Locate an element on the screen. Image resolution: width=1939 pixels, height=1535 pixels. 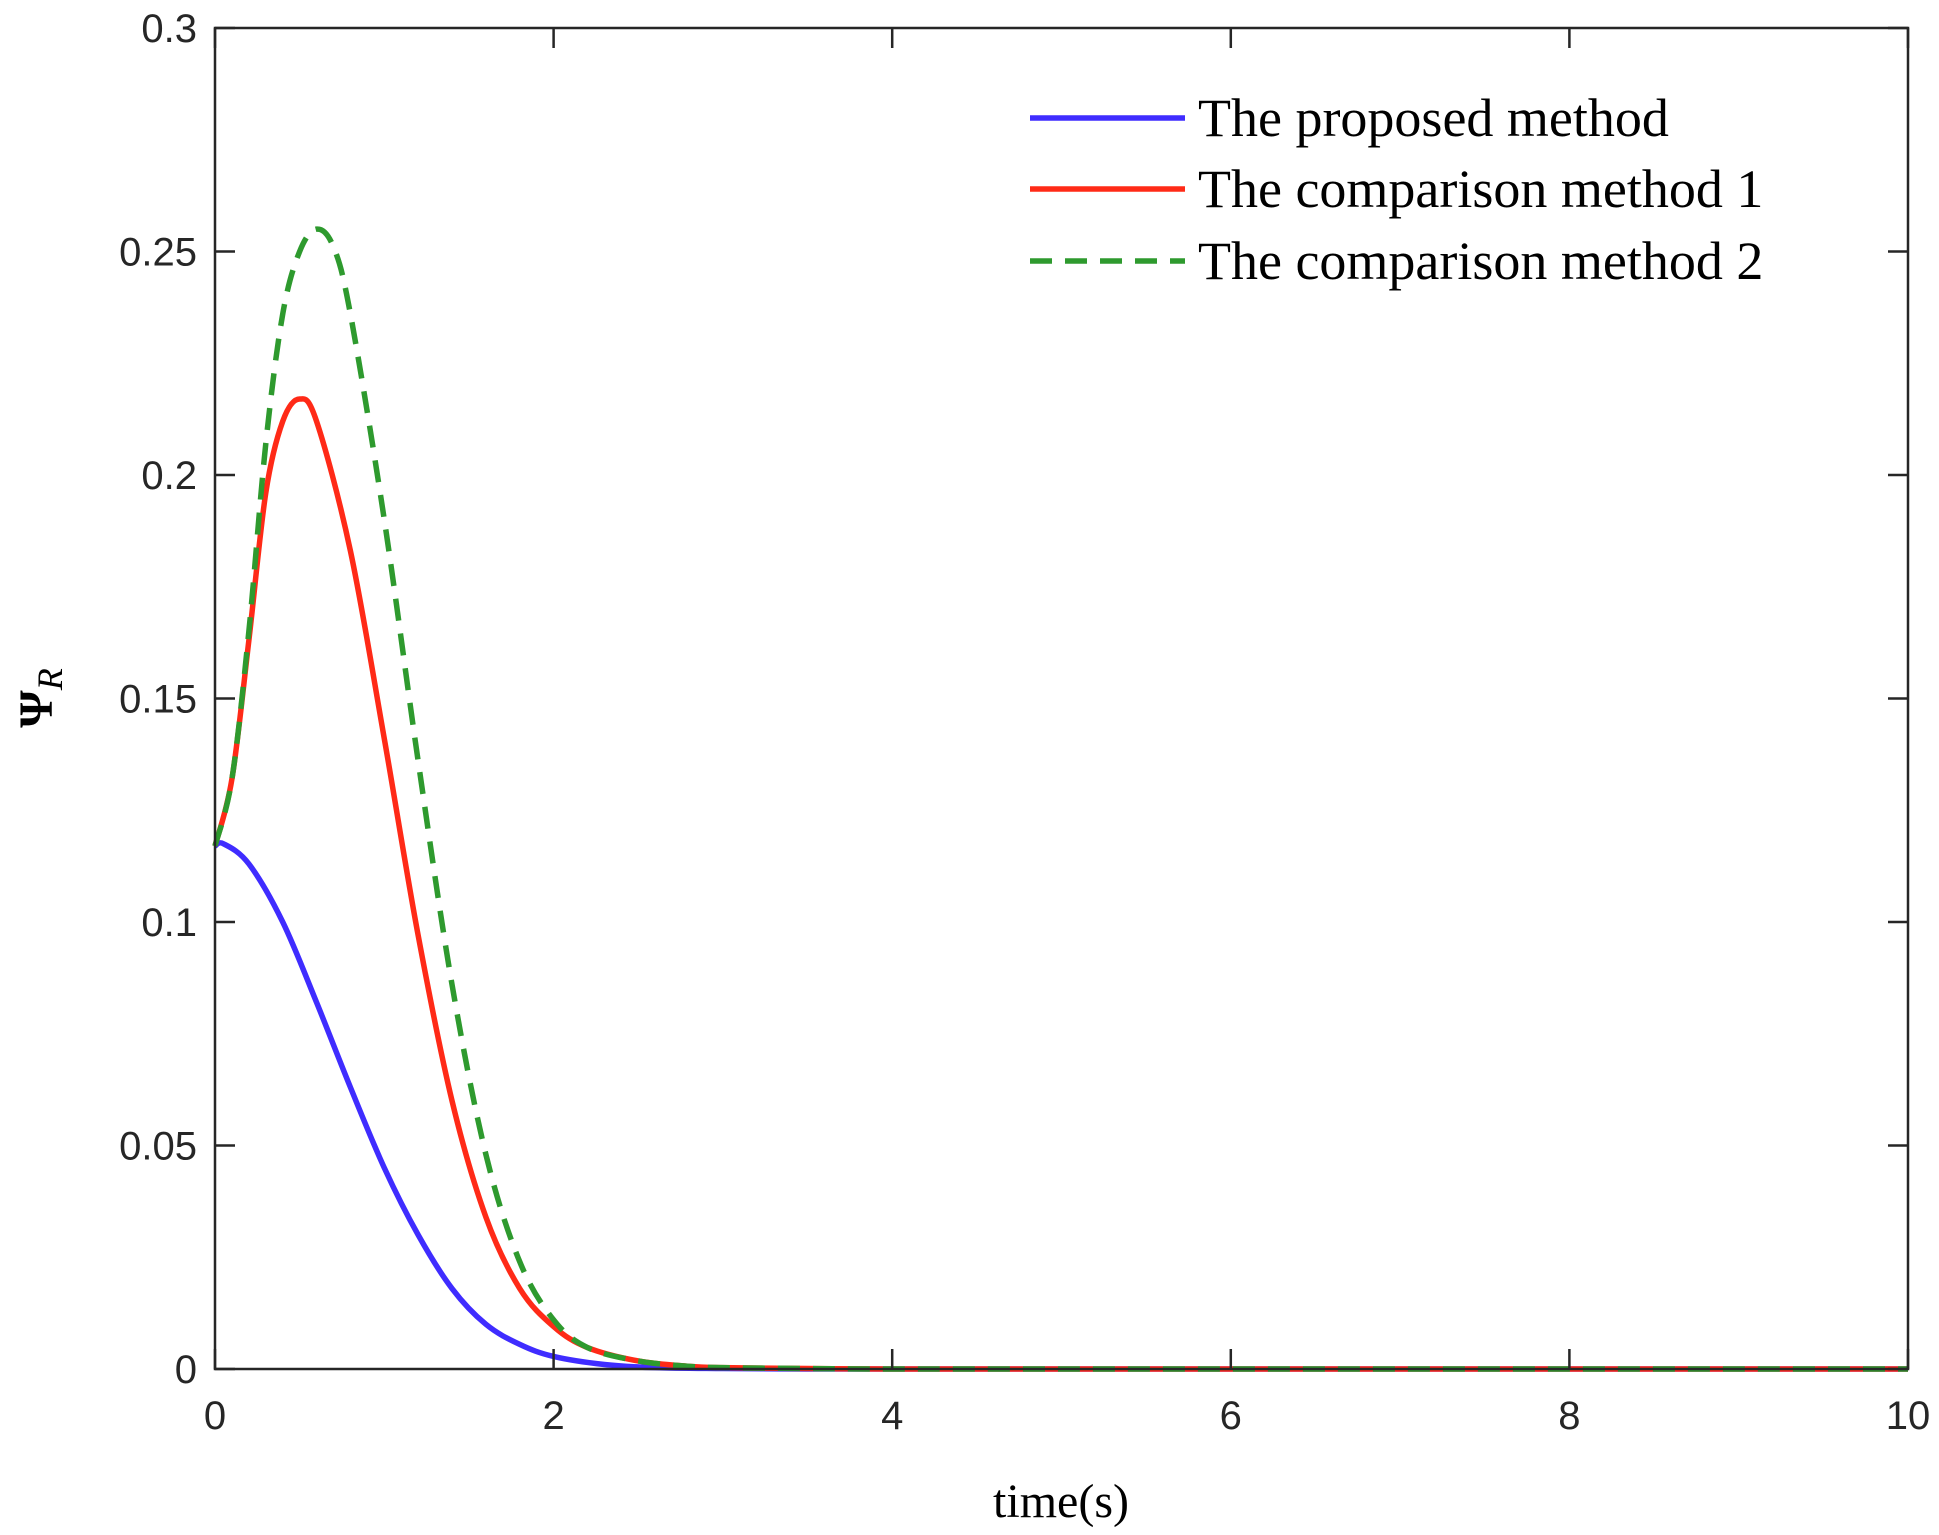
y-axis-label: ΨR is located at coordinates (40, 697).